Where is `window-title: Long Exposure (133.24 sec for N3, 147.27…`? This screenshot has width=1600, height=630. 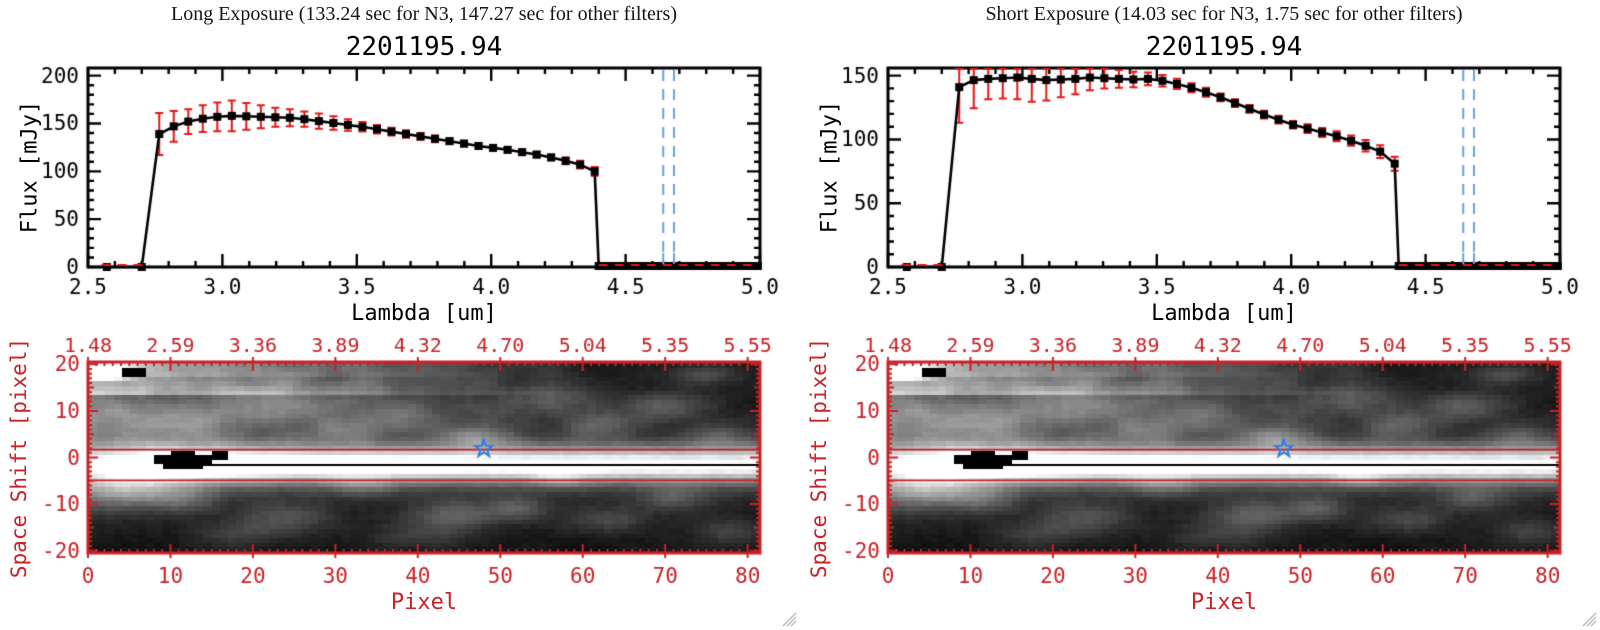
window-title: Long Exposure (133.24 sec for N3, 147.27… is located at coordinates (424, 14).